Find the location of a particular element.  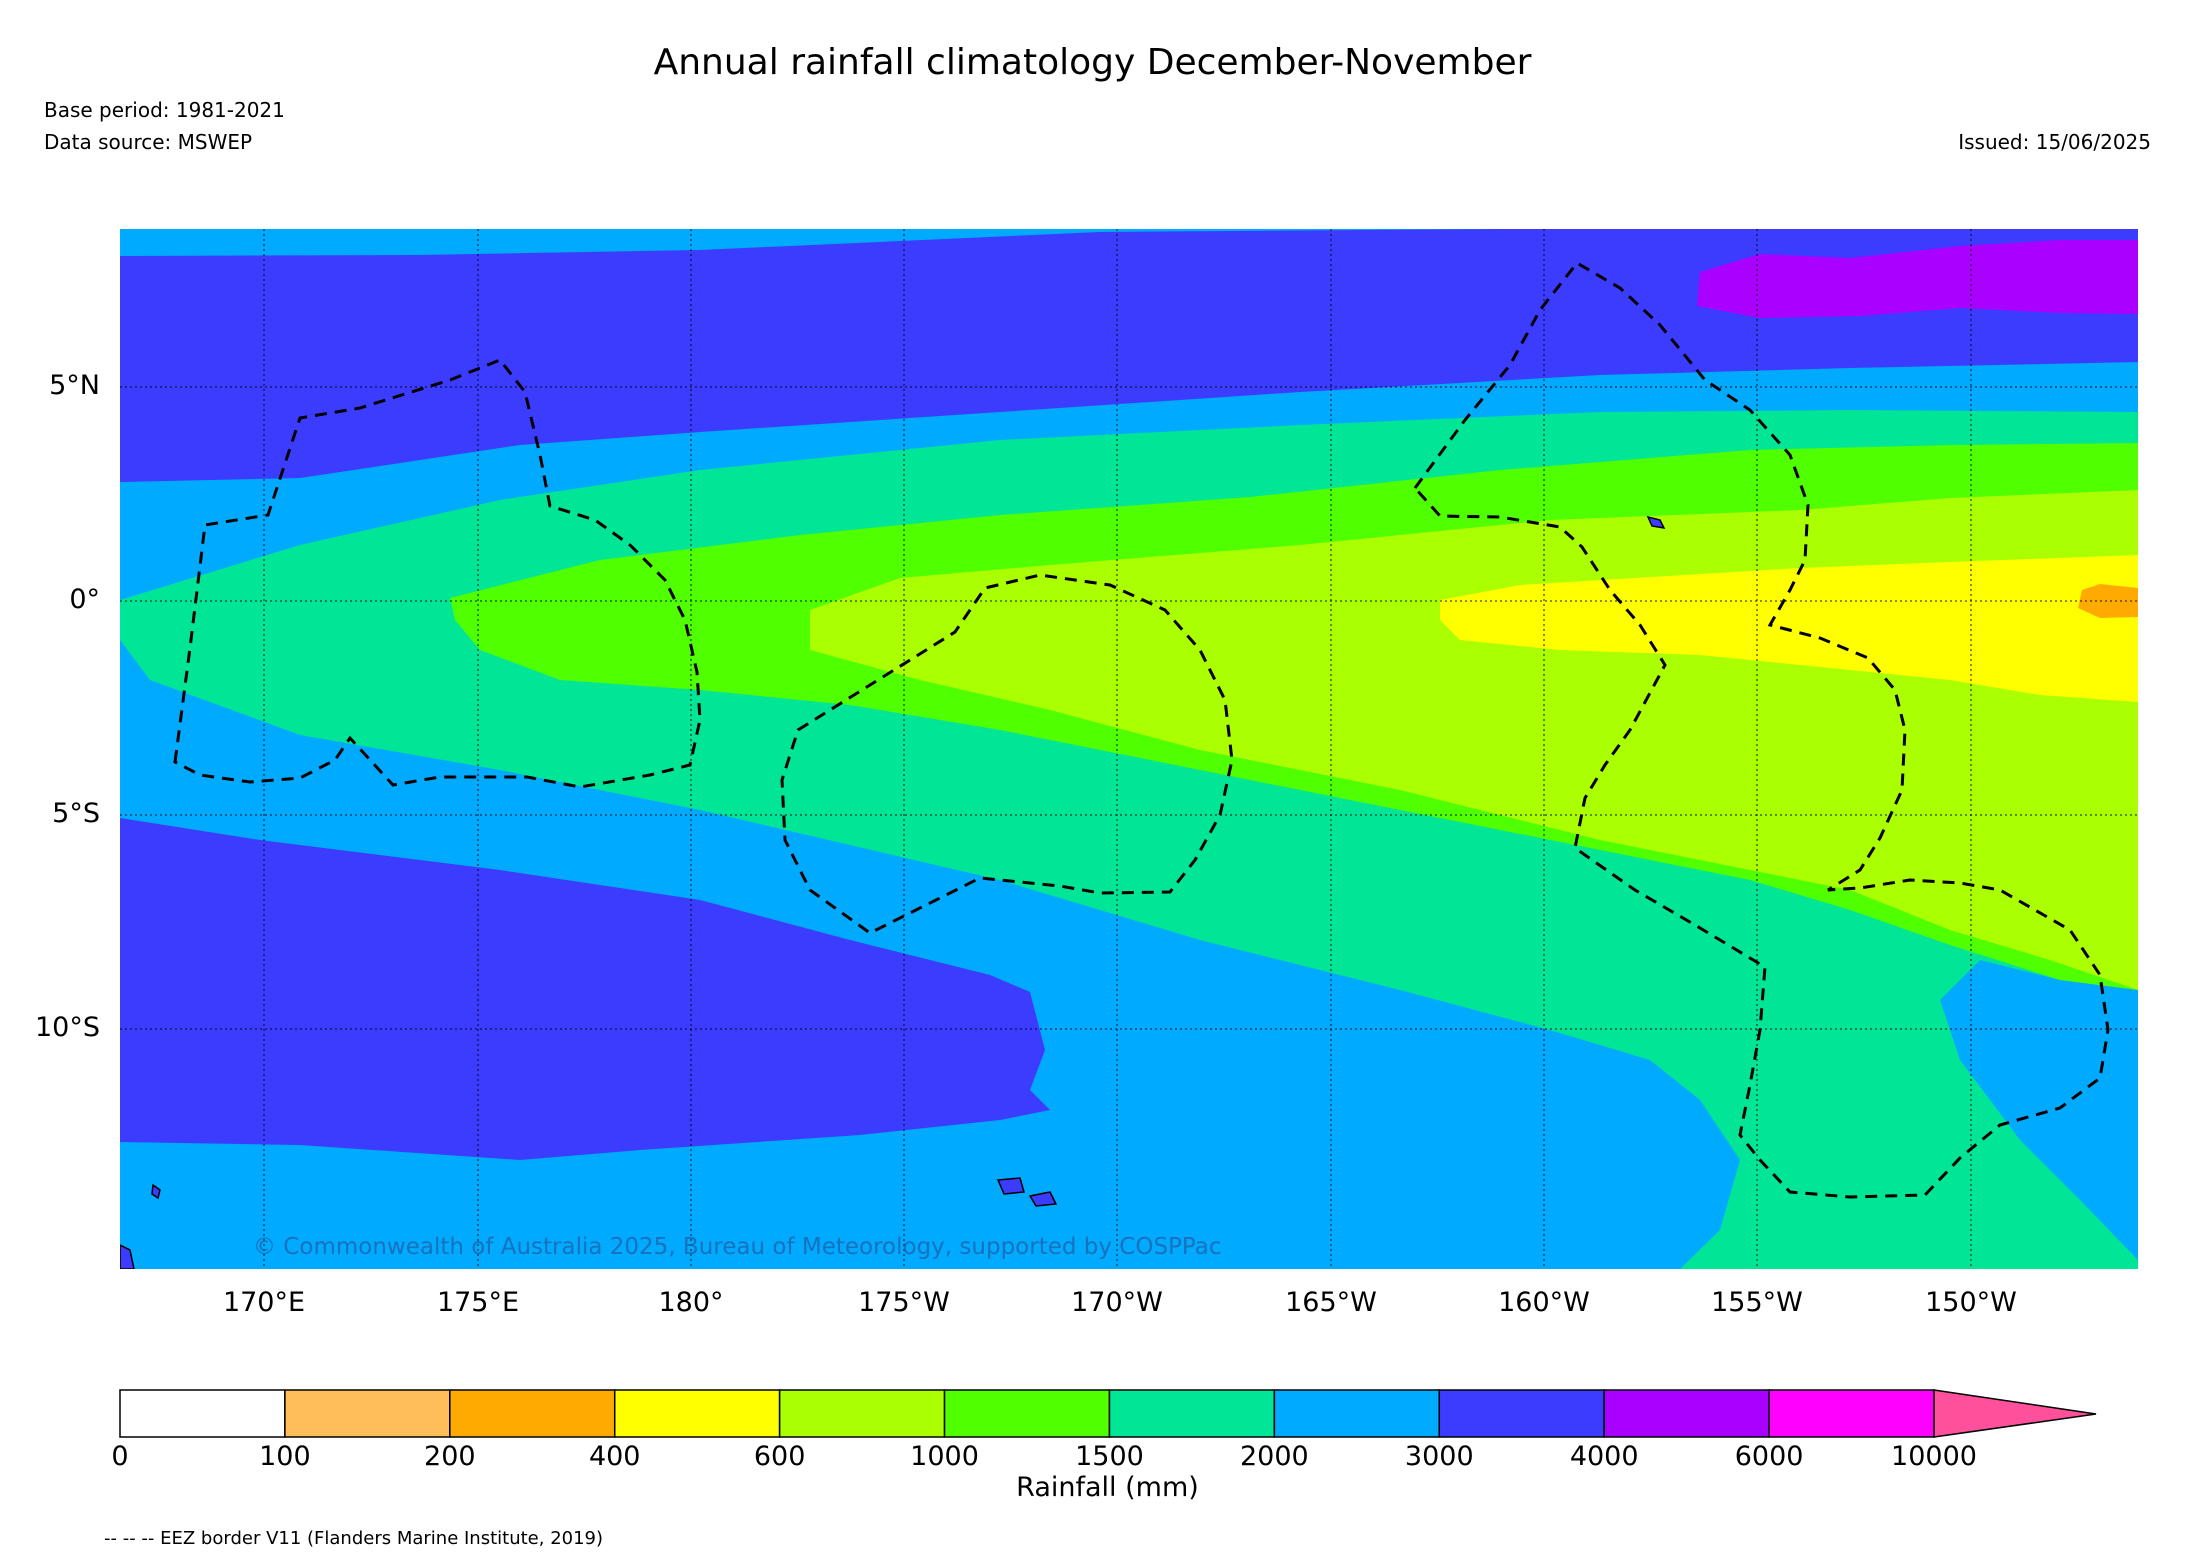

colorbar-tick-label: 6000 is located at coordinates (1769, 1456).